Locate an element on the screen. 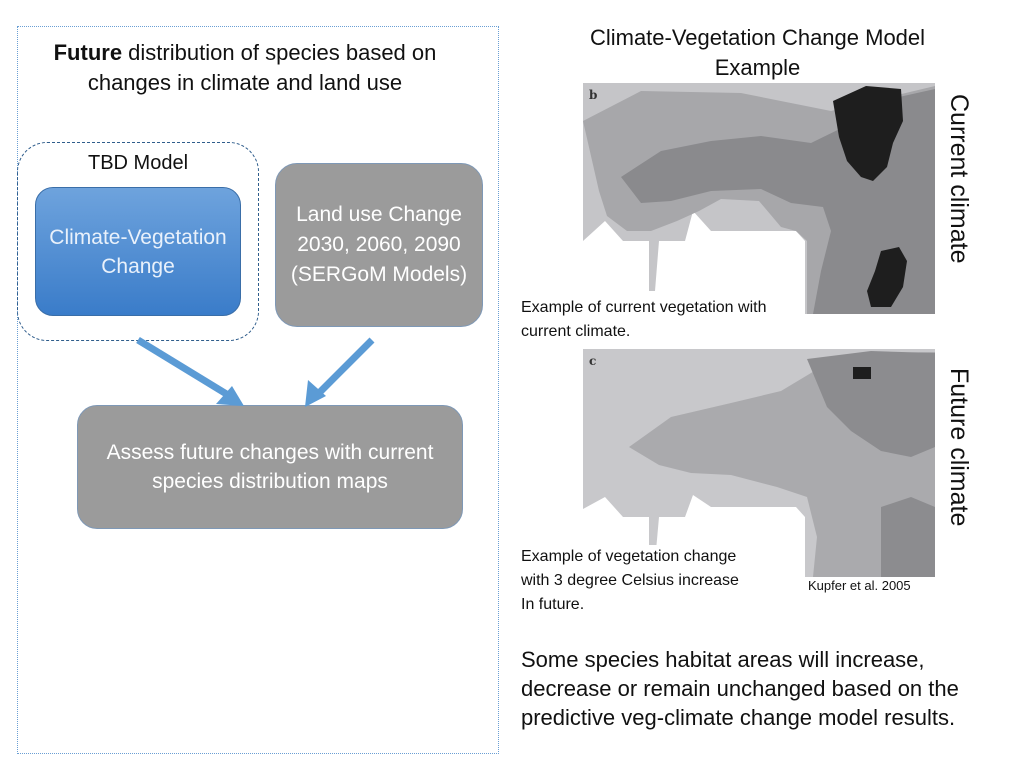 The height and width of the screenshot is (768, 1024). citation: Kupfer et al. 2005 is located at coordinates (859, 585).